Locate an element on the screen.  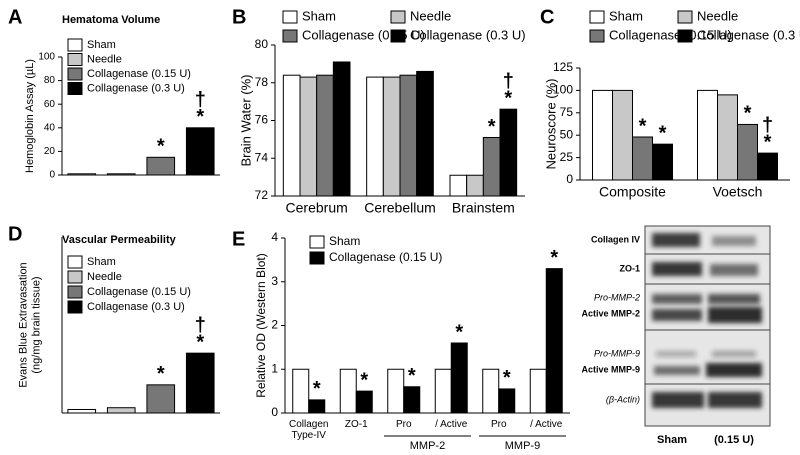
blot-column-label: Sham is located at coordinates (672, 440).